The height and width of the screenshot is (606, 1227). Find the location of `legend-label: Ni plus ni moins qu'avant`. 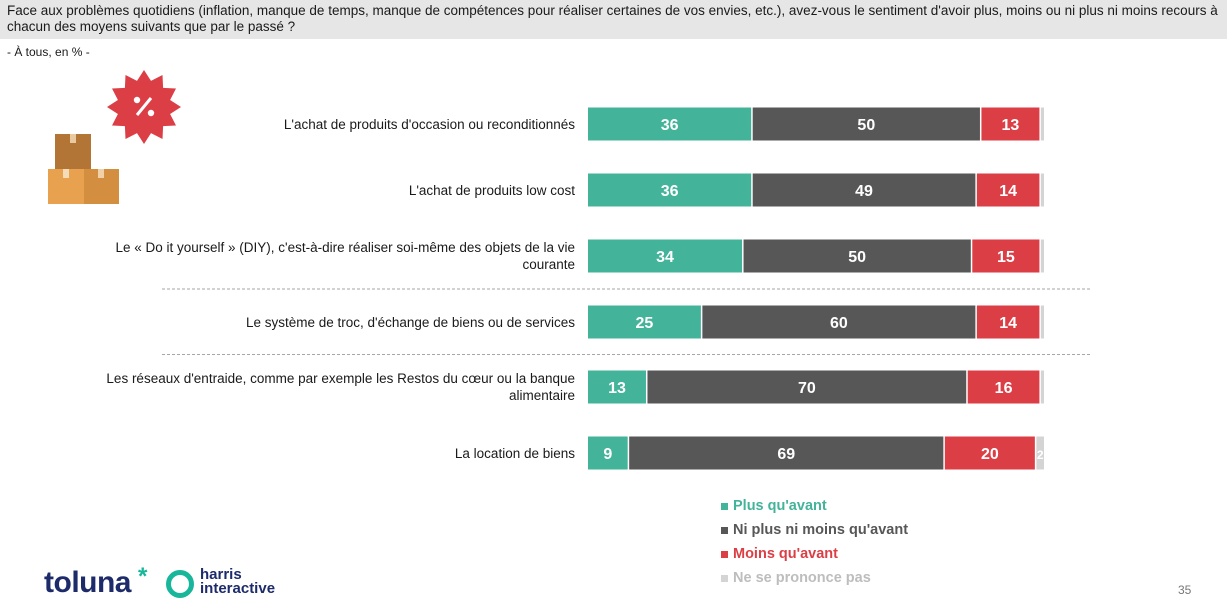

legend-label: Ni plus ni moins qu'avant is located at coordinates (821, 530).